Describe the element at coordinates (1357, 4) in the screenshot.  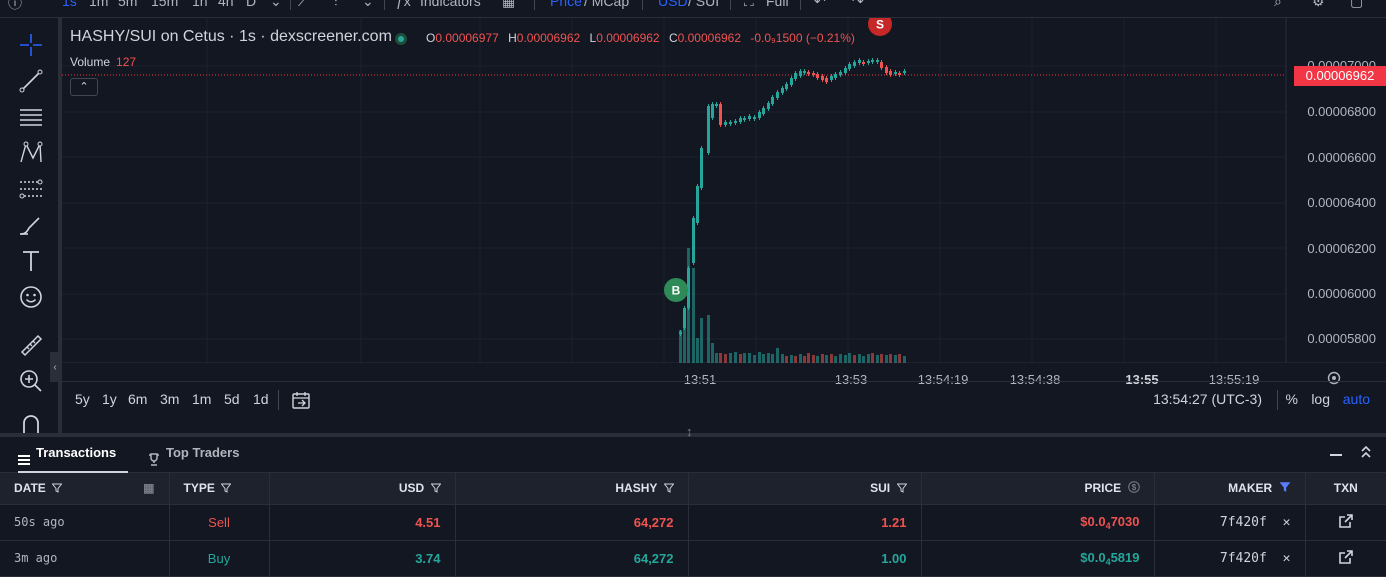
I see `camera-icon: ▢` at that location.